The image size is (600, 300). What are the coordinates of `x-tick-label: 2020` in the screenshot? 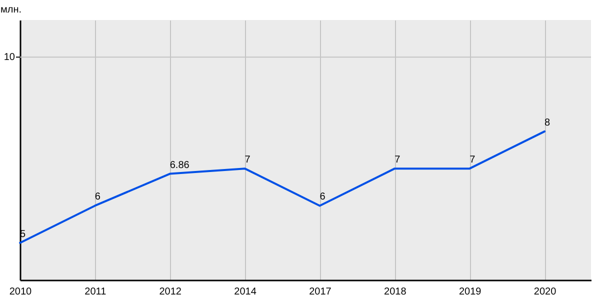 It's located at (545, 292).